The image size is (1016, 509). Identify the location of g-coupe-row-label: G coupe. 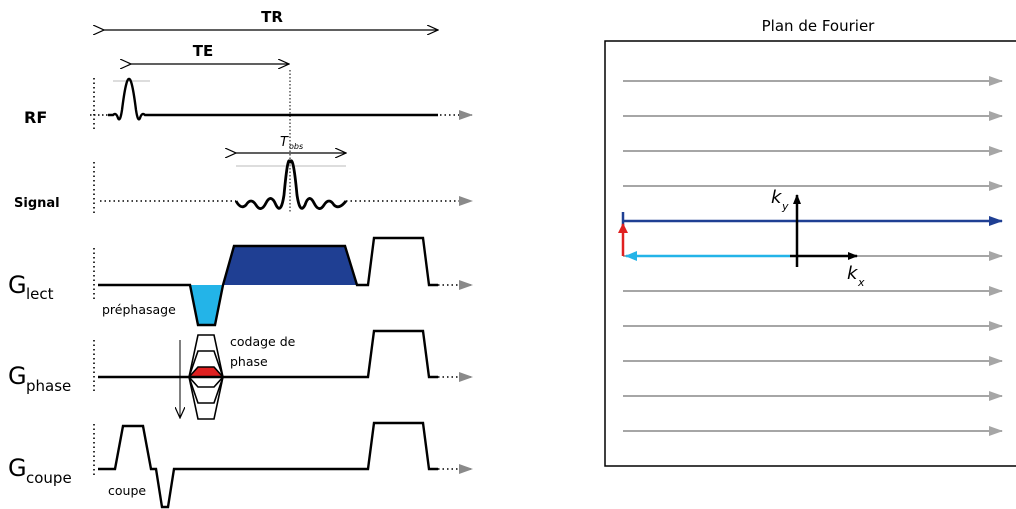
(40, 470).